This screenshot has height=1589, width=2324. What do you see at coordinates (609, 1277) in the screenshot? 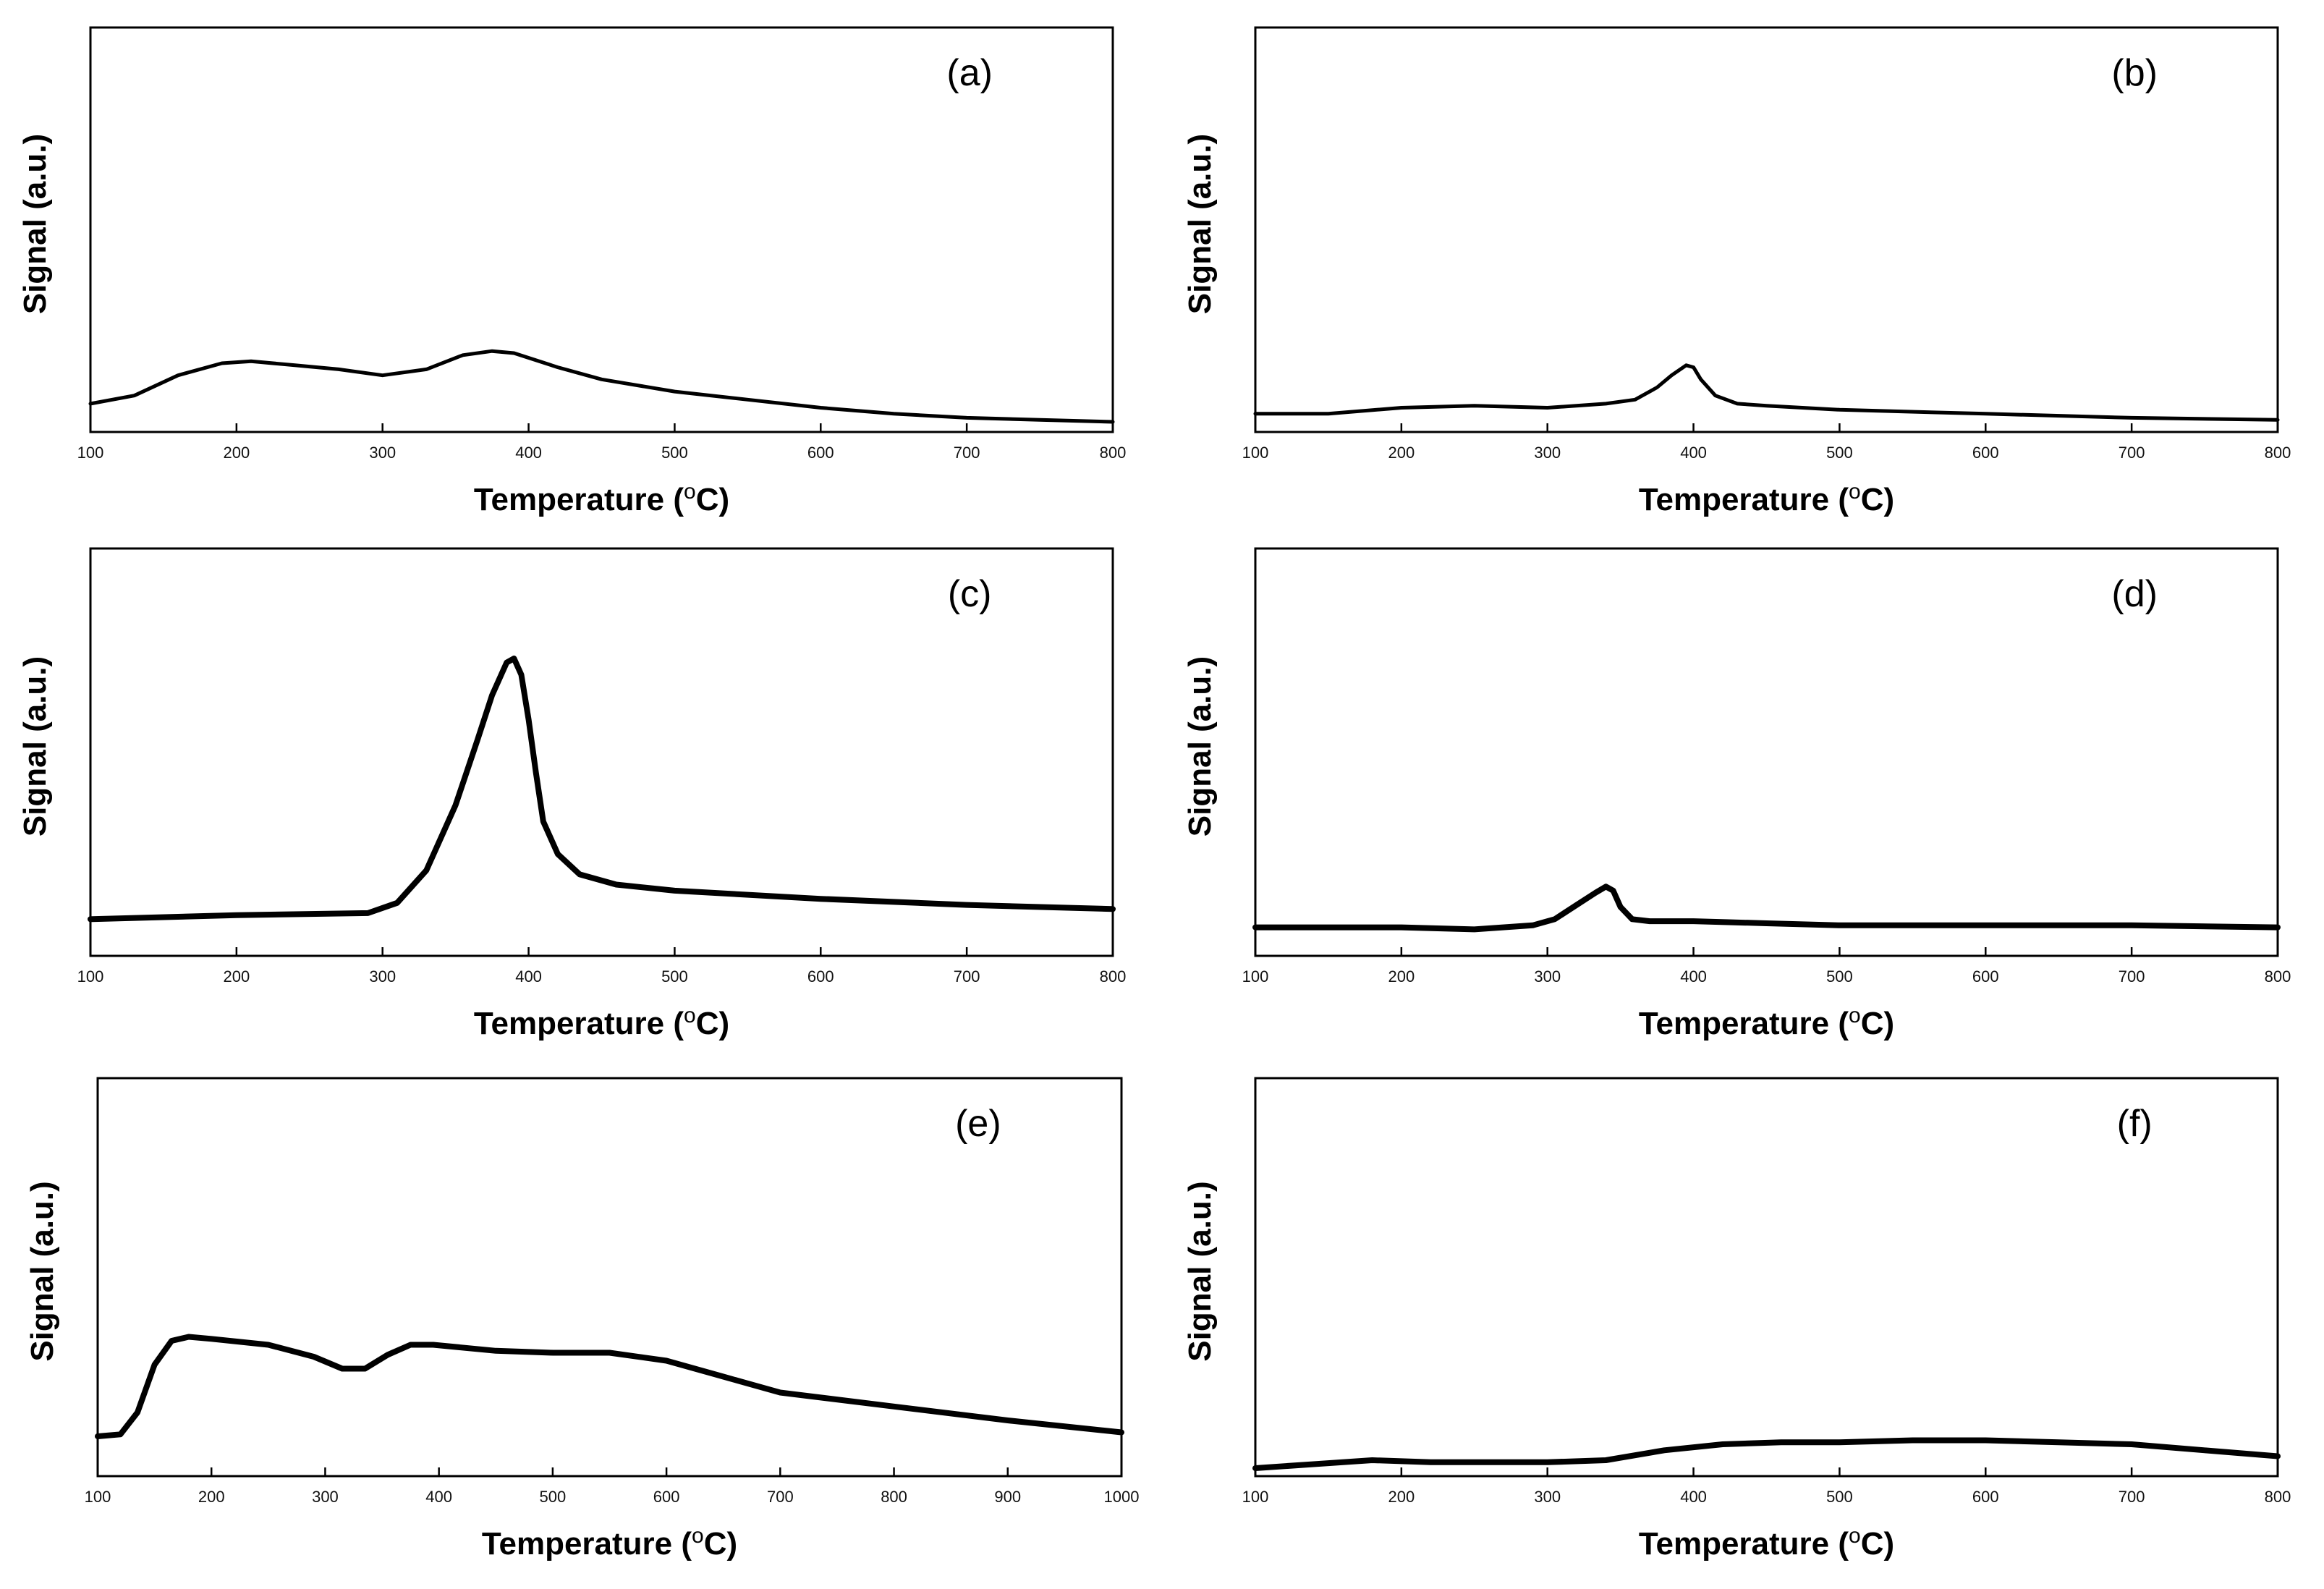
I see `plot-frame-e` at bounding box center [609, 1277].